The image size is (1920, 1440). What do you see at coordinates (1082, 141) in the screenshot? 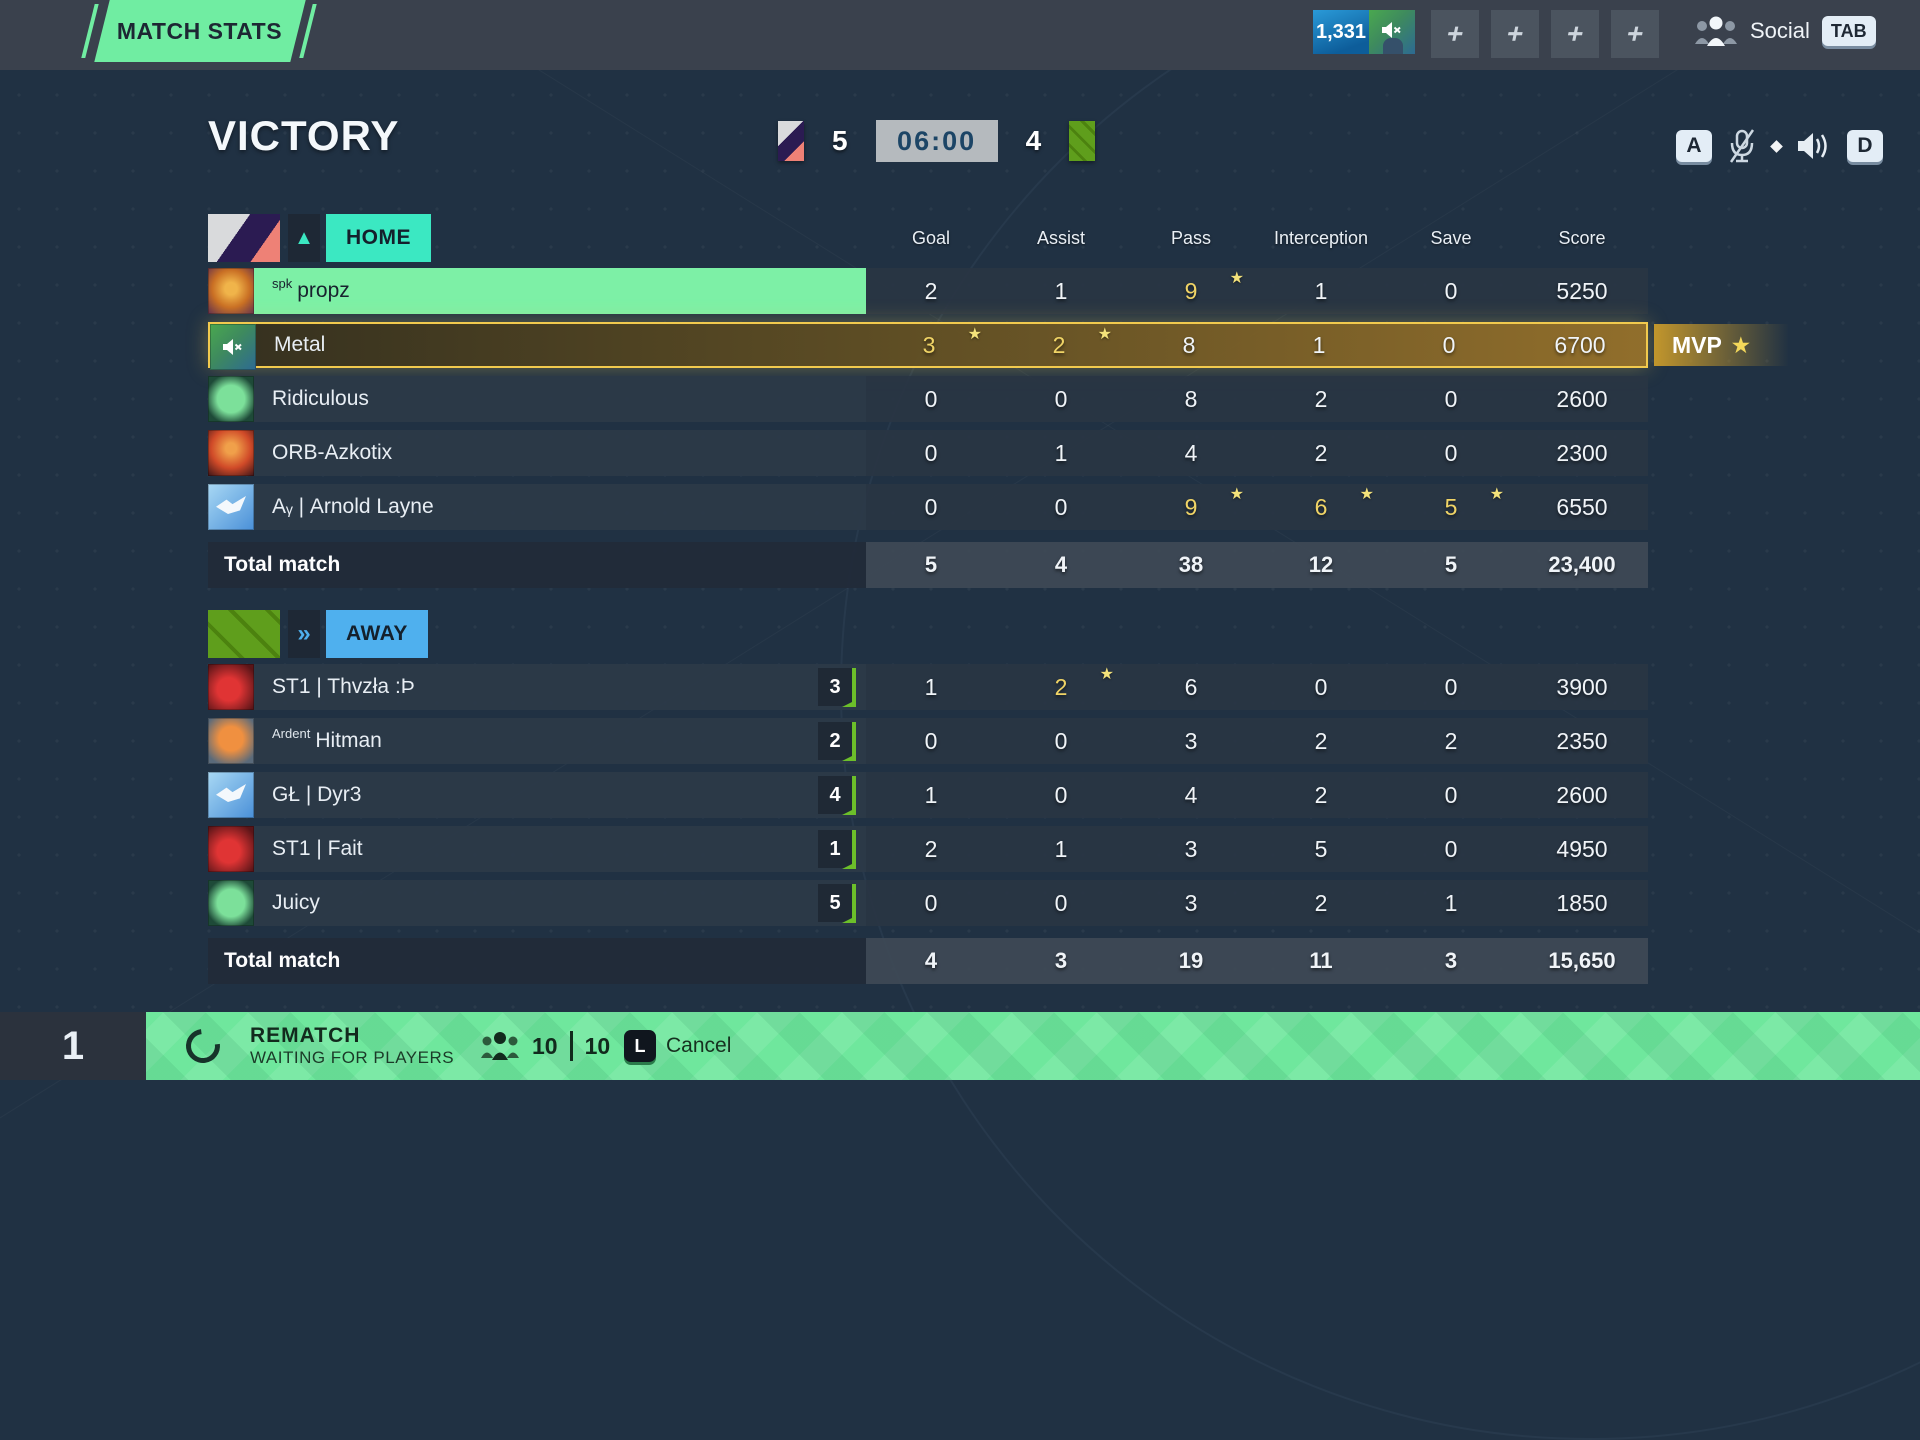
I see `away-team-flag` at bounding box center [1082, 141].